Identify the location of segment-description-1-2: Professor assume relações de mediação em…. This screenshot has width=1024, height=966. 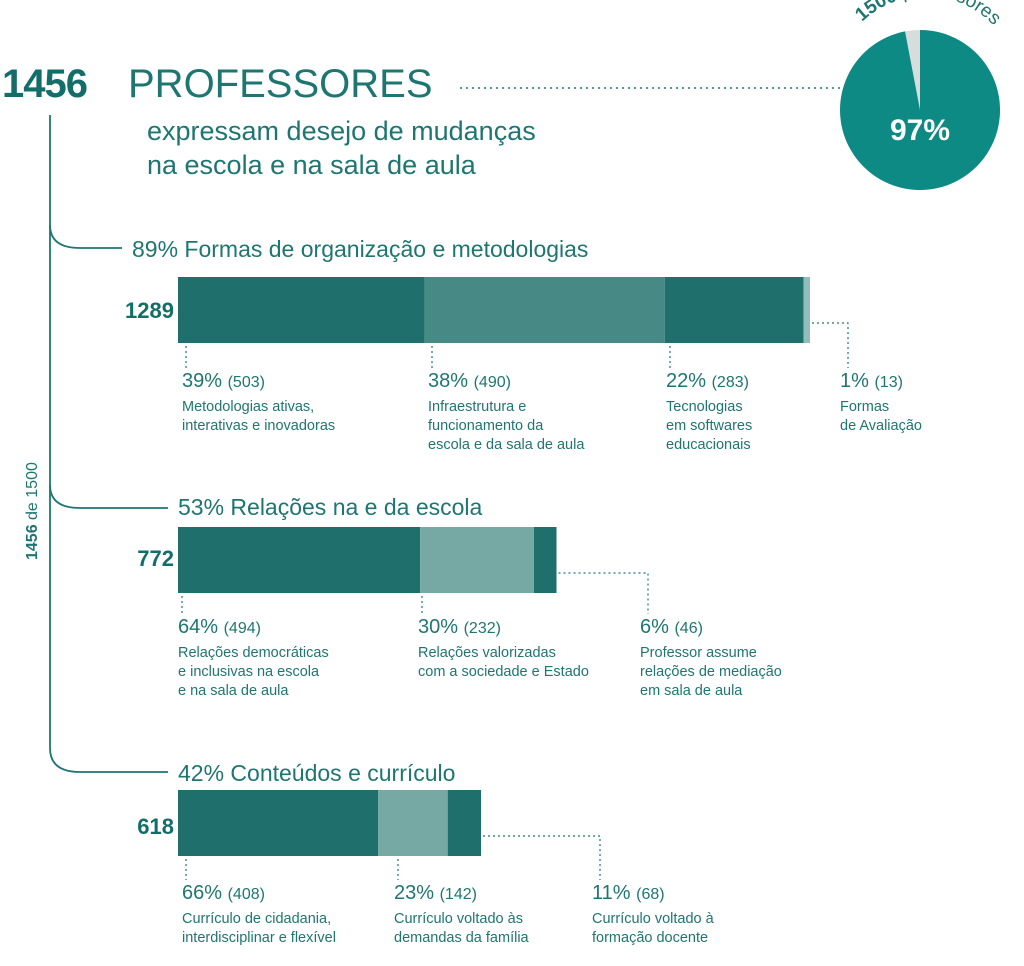
(711, 672).